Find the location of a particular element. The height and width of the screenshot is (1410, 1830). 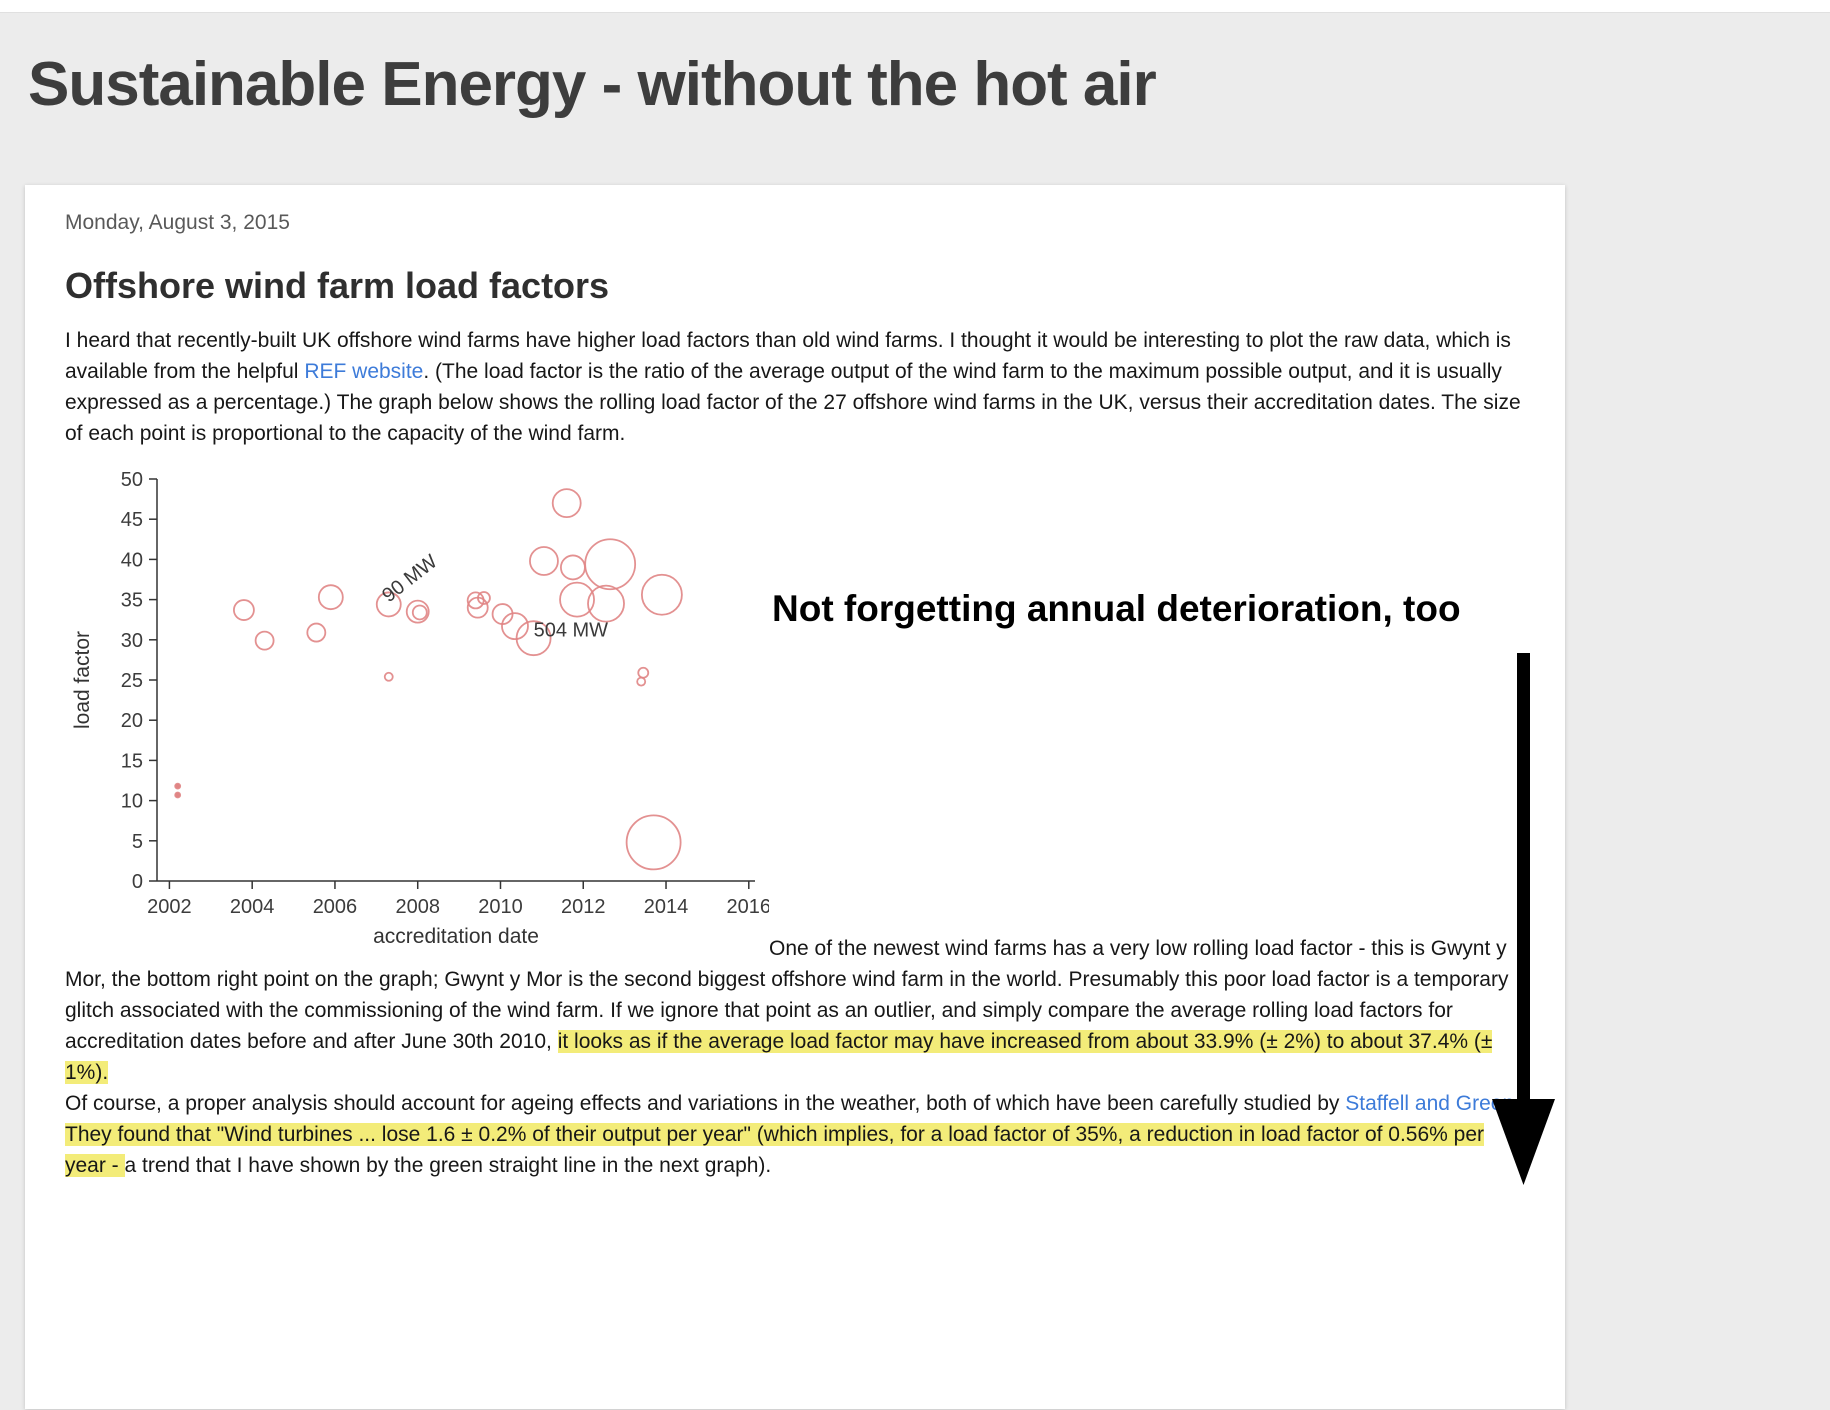

x-tick-label: 2004 is located at coordinates (252, 907).